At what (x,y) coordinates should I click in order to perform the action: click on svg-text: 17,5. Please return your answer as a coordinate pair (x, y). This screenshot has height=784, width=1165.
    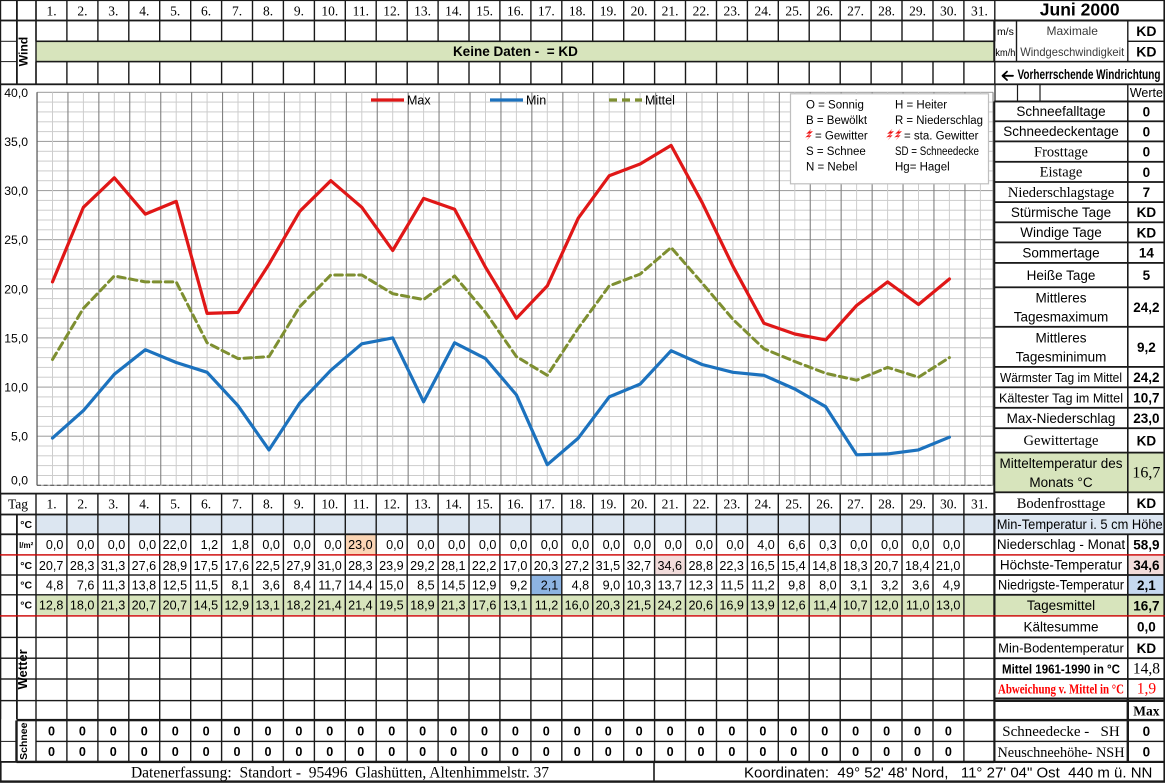
    Looking at the image, I should click on (206, 566).